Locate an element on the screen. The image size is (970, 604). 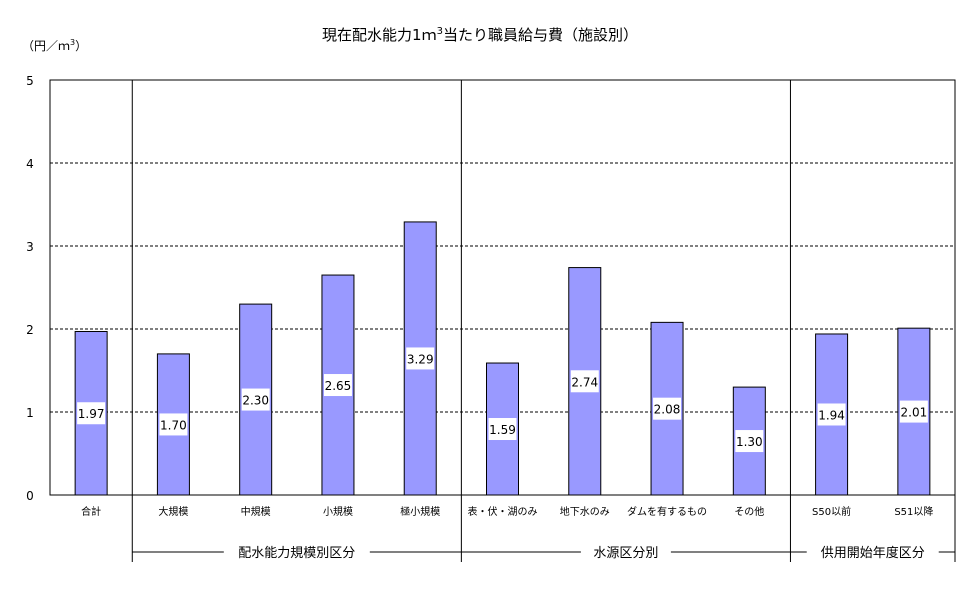
y-tick-label: 2 is located at coordinates (30, 330).